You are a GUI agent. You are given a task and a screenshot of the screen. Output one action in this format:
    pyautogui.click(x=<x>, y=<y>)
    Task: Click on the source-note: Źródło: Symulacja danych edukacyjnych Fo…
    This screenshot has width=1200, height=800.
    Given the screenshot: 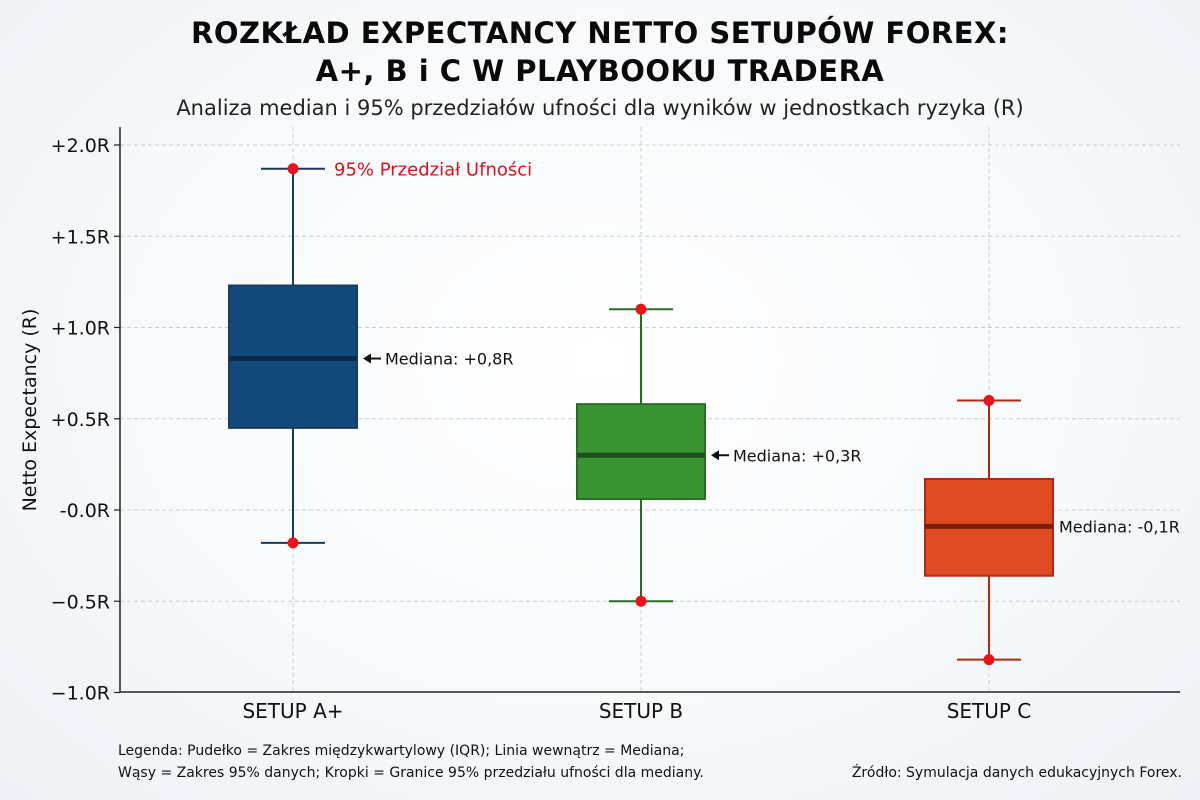 What is the action you would take?
    pyautogui.click(x=1016, y=773)
    